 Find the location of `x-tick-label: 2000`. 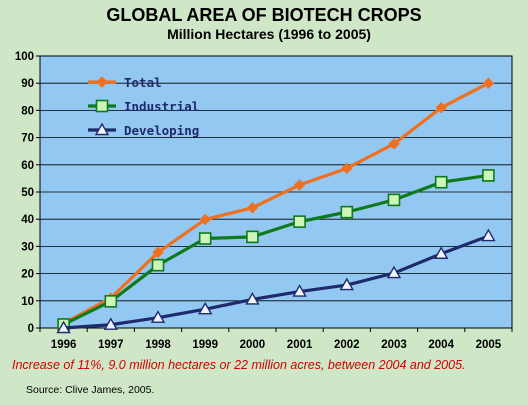

x-tick-label: 2000 is located at coordinates (253, 345).